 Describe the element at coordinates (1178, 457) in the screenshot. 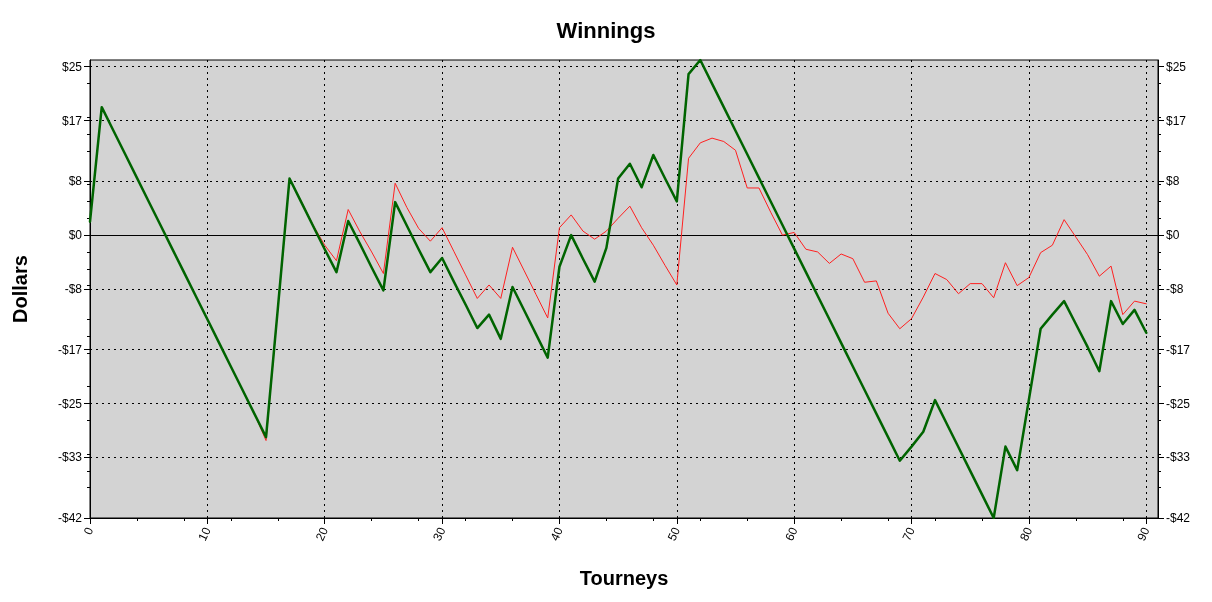

I see `y2-tick-label: -$33` at that location.